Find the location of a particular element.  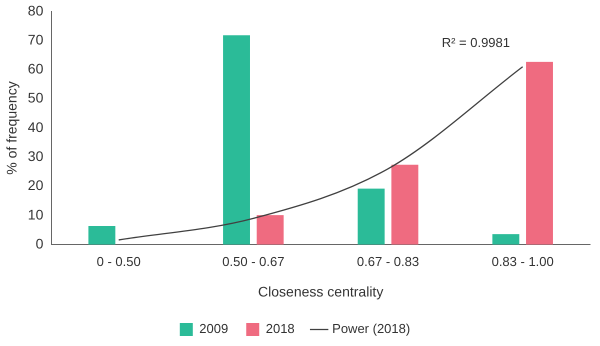

y-tick-label: 30 is located at coordinates (36, 156).